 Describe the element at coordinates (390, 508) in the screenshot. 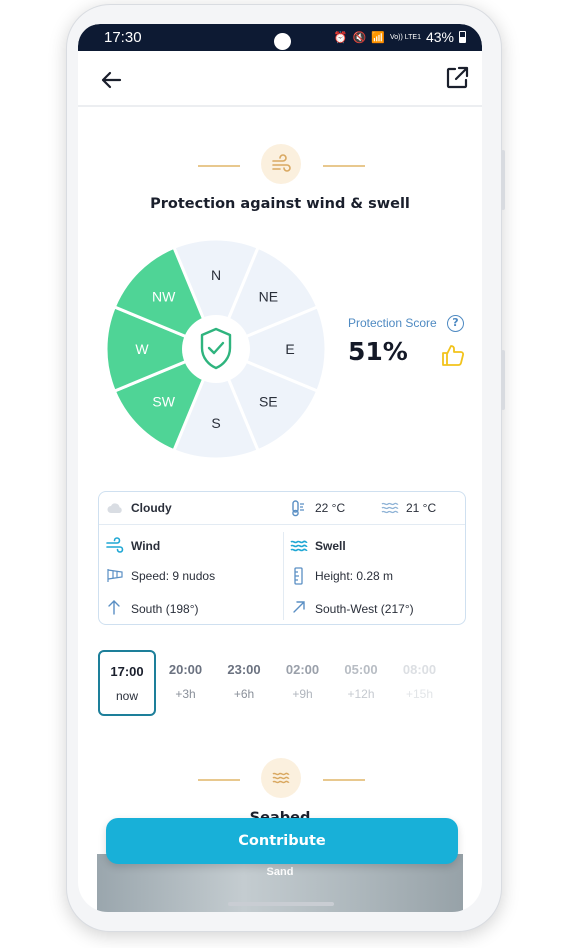

I see `water-waves-icon` at that location.